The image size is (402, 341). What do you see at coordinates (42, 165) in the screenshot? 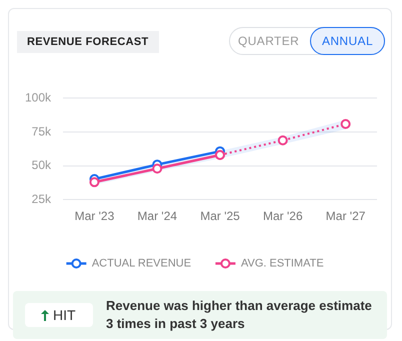
I see `y-tick-label: 50k` at bounding box center [42, 165].